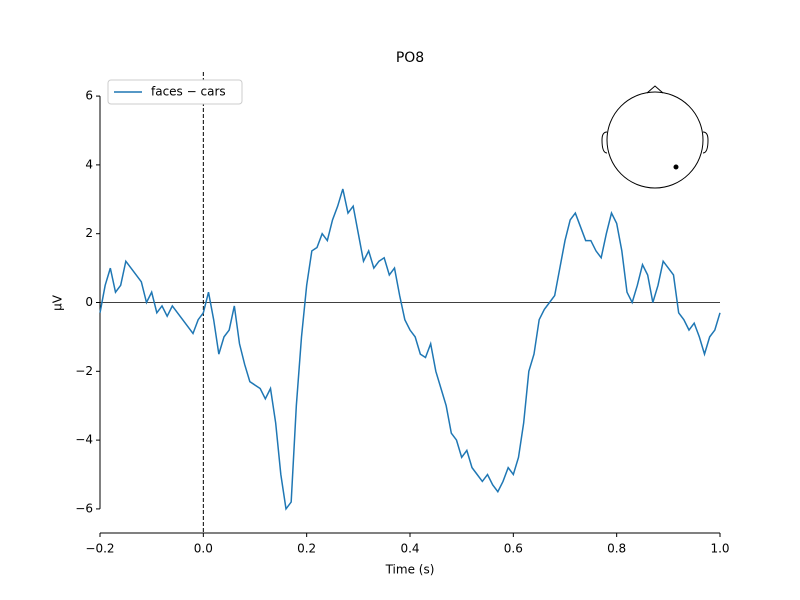 This screenshot has width=800, height=600. Describe the element at coordinates (513, 549) in the screenshot. I see `x-tick-label: 0.6` at that location.